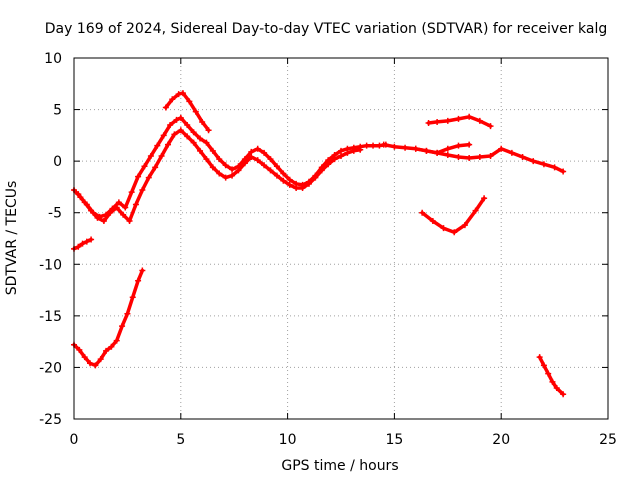 This screenshot has width=640, height=480. I want to click on series-track-f, so click(473, 158).